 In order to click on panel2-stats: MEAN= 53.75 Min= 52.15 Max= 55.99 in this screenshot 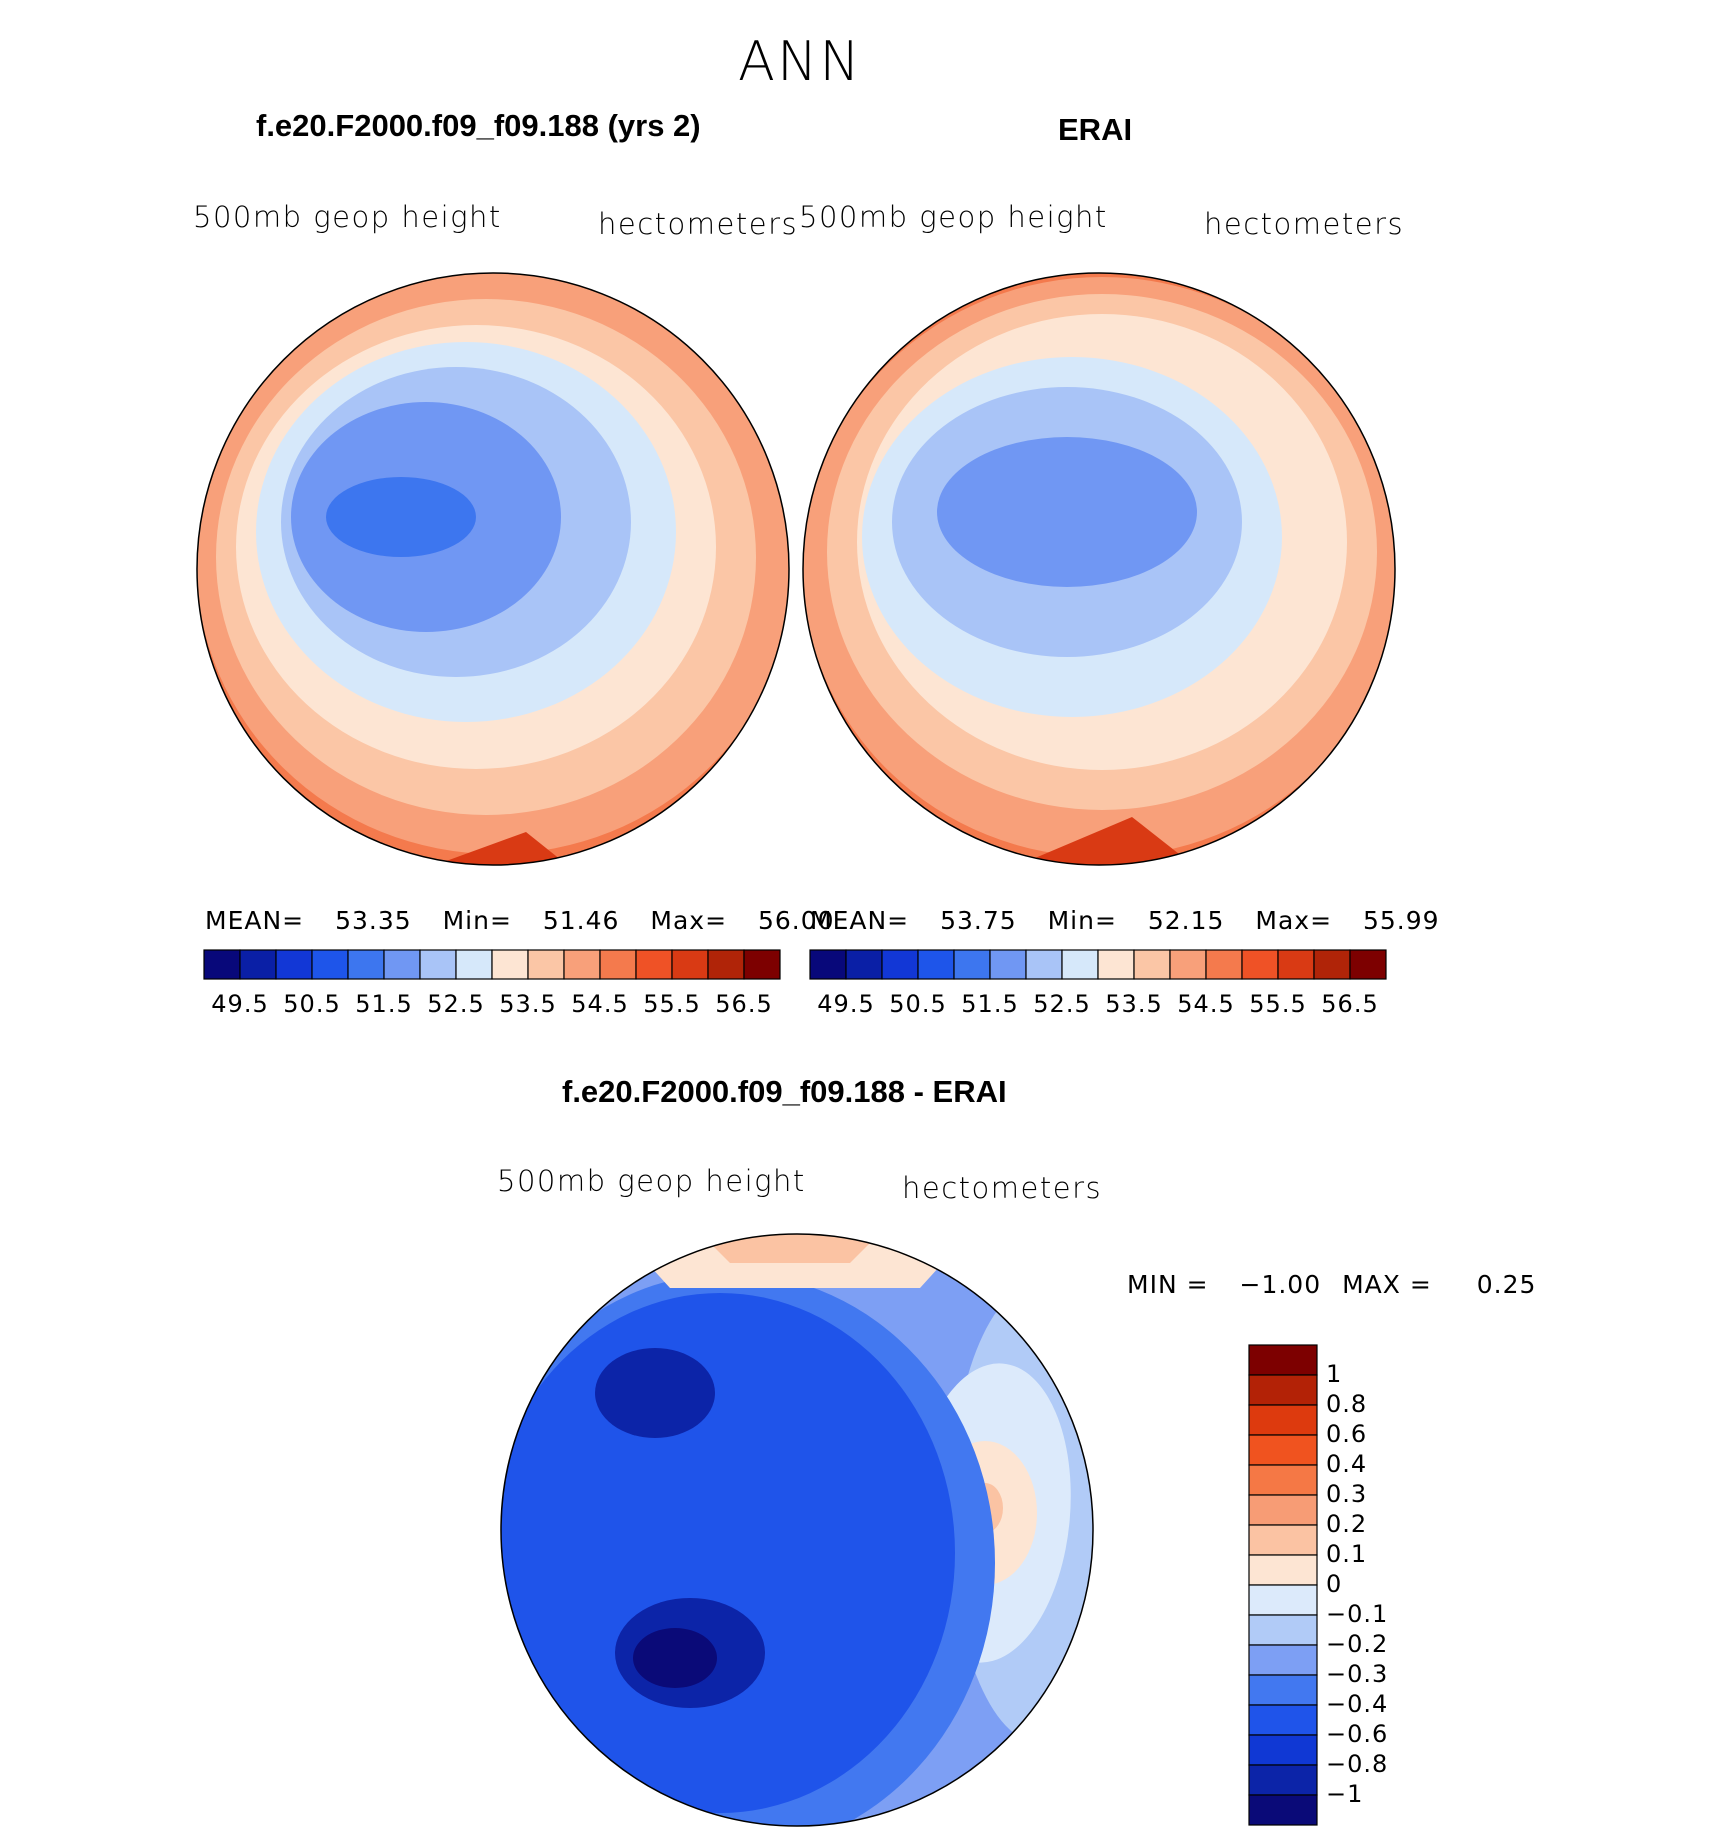, I will do `click(1125, 920)`.